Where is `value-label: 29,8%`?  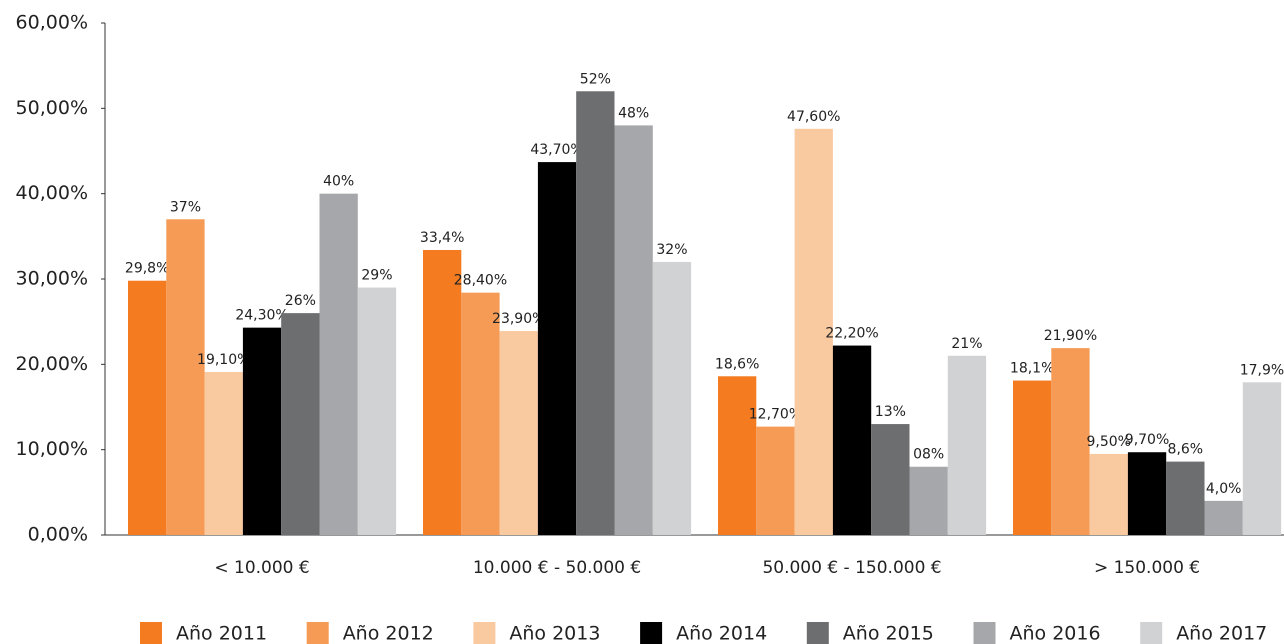
value-label: 29,8% is located at coordinates (147, 269).